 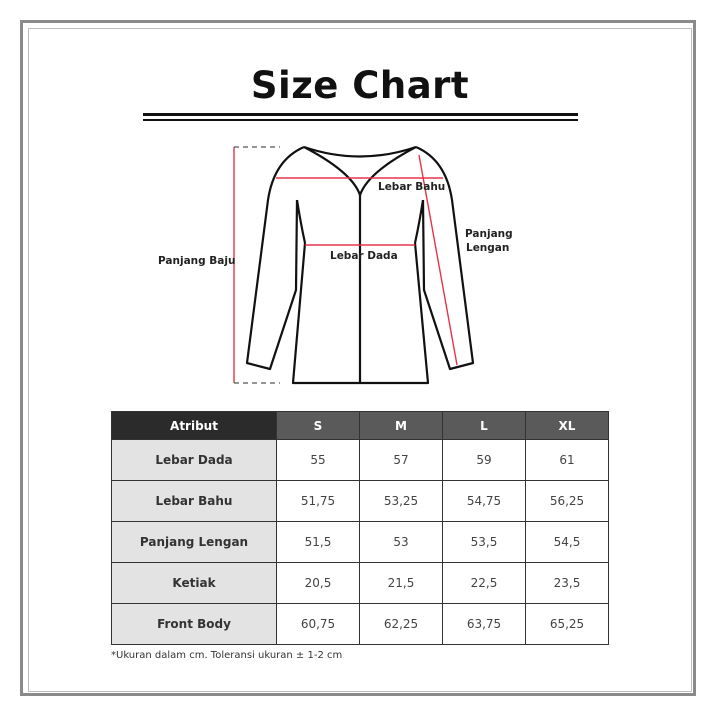 I want to click on size-value-cell: 62,25, so click(x=401, y=624).